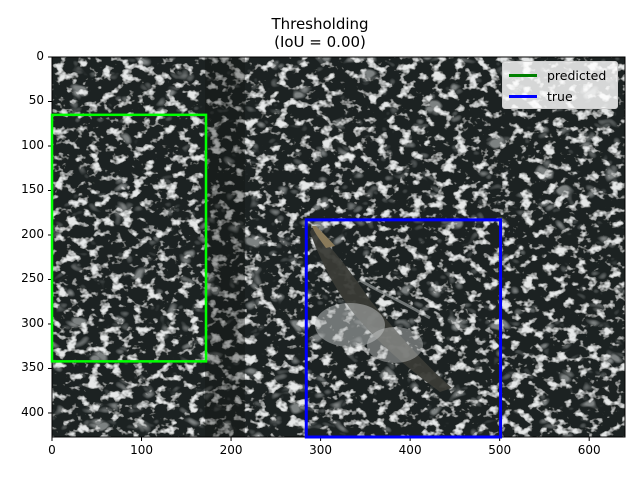 Image resolution: width=640 pixels, height=480 pixels. What do you see at coordinates (523, 96) in the screenshot?
I see `legend-line-true` at bounding box center [523, 96].